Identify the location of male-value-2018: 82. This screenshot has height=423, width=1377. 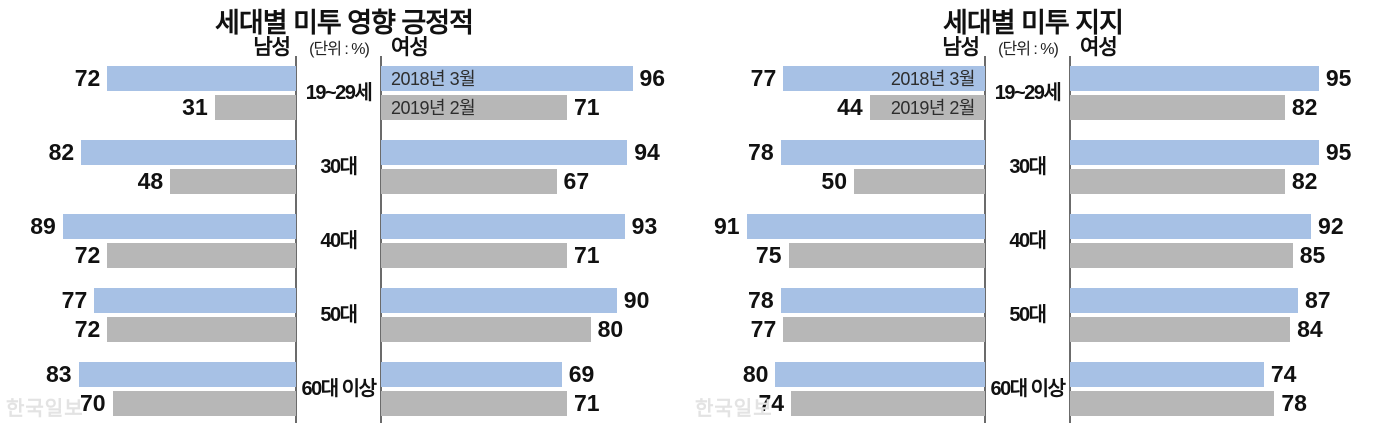
(61, 152).